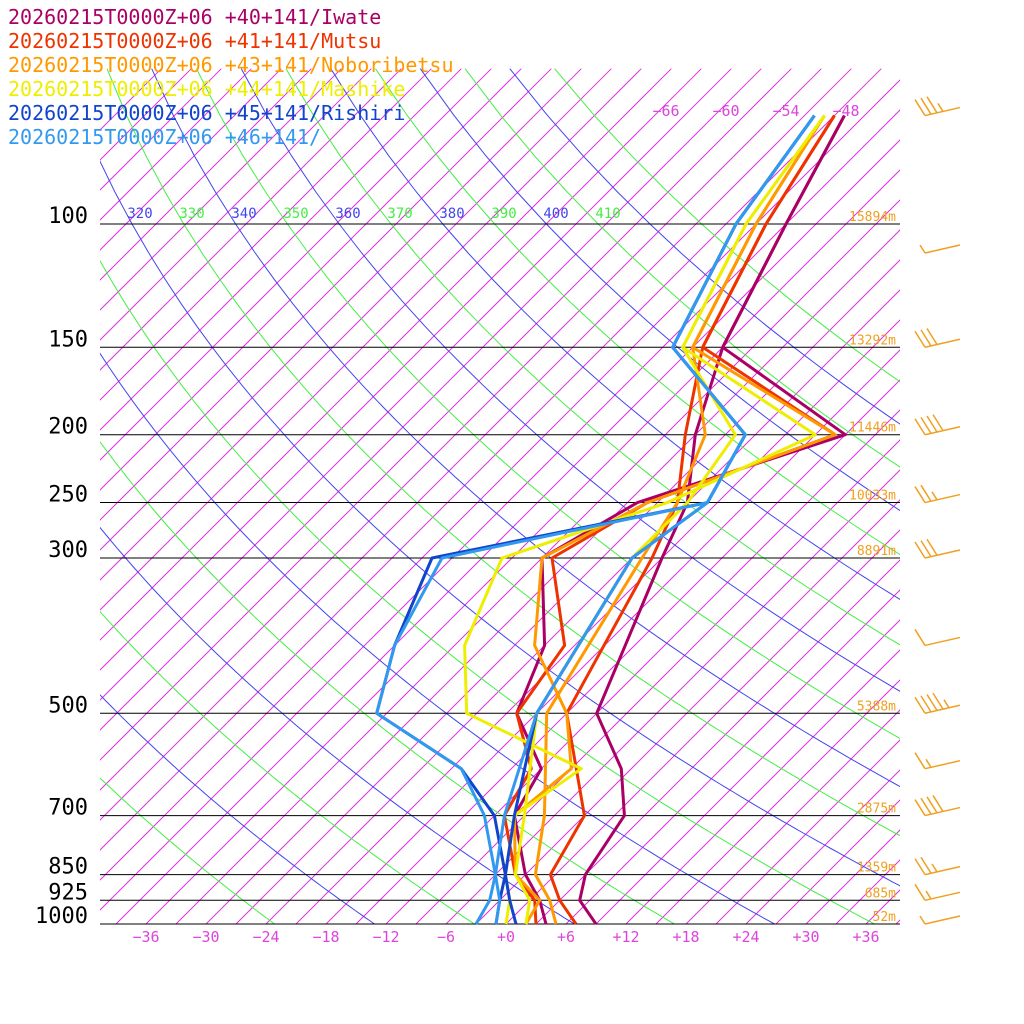 The height and width of the screenshot is (1024, 1024). I want to click on isotherm-top-labels: −66 −60 −54 −48, so click(755, 111).